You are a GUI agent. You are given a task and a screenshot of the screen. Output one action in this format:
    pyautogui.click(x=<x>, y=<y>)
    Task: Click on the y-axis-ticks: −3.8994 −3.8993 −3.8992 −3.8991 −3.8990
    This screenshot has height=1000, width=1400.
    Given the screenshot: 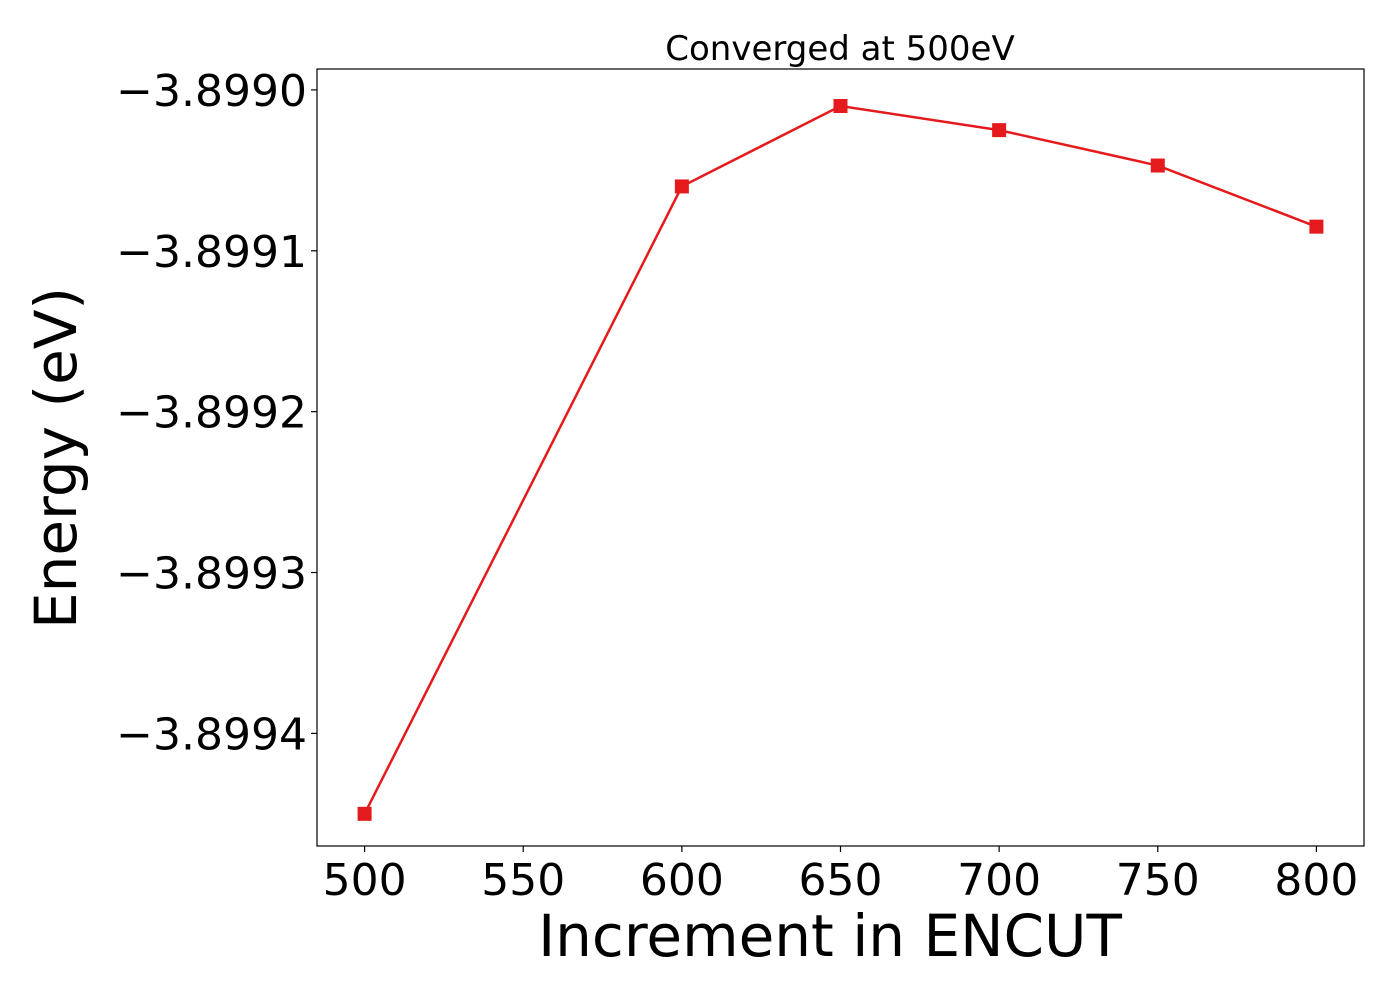 What is the action you would take?
    pyautogui.click(x=216, y=413)
    